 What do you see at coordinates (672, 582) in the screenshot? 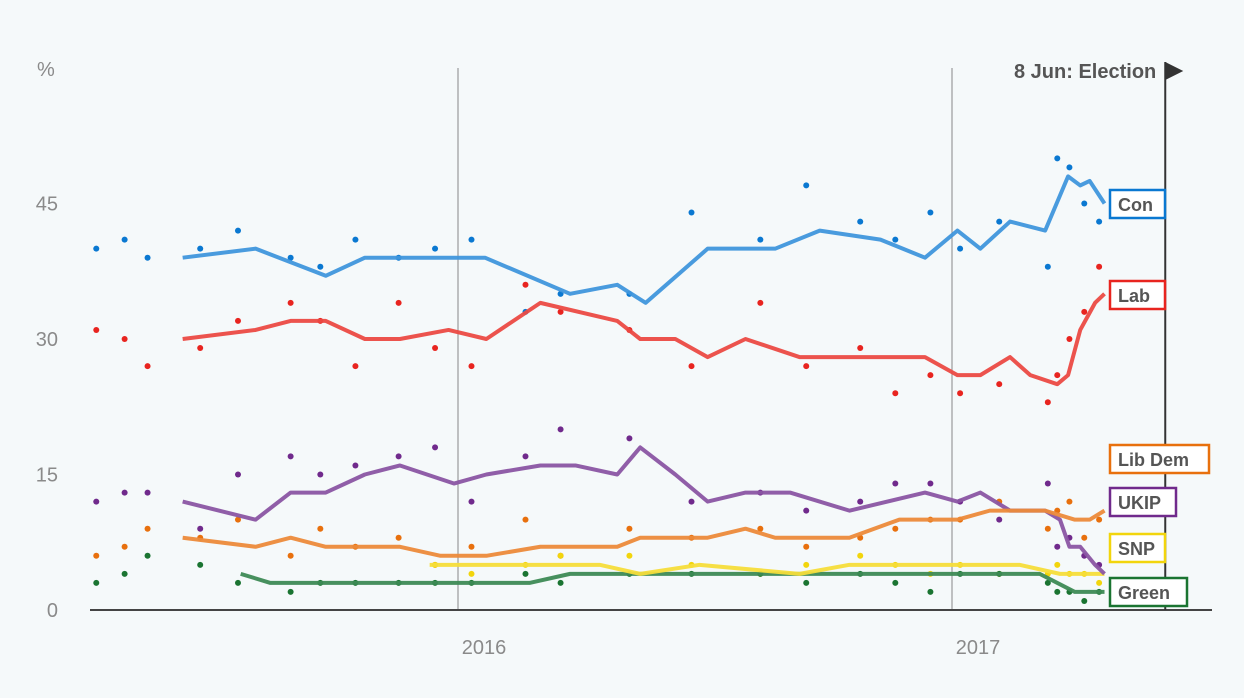
I see `trend-line-green` at bounding box center [672, 582].